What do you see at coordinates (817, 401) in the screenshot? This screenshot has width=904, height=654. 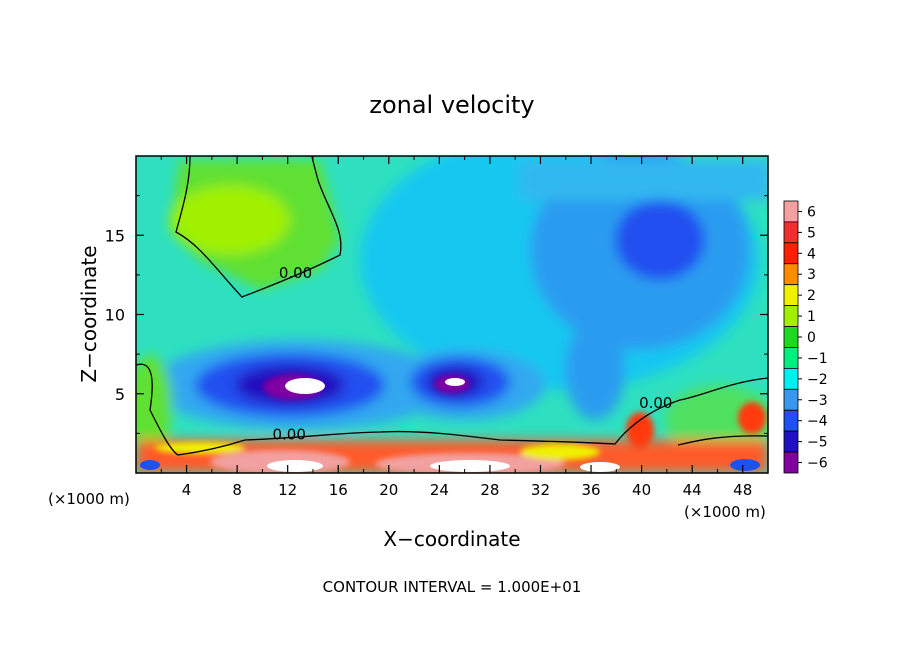 I see `colorbar-label: −3` at bounding box center [817, 401].